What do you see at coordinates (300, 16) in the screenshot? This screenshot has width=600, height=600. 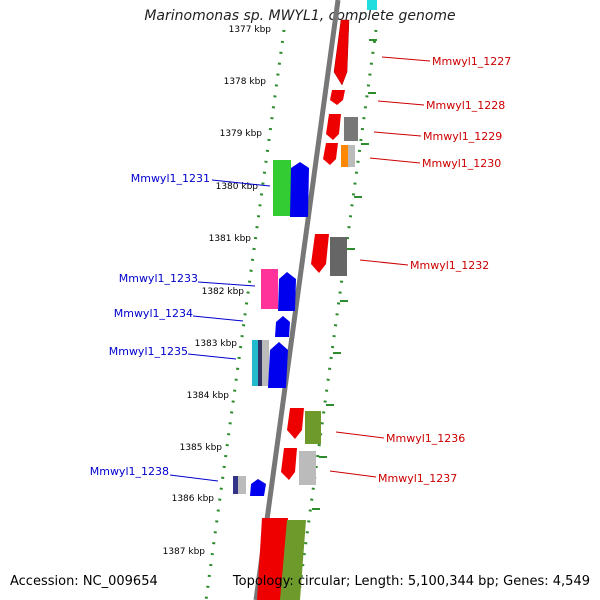 I see `map-title: Marinomonas sp. MWYL1, complete genome` at bounding box center [300, 16].